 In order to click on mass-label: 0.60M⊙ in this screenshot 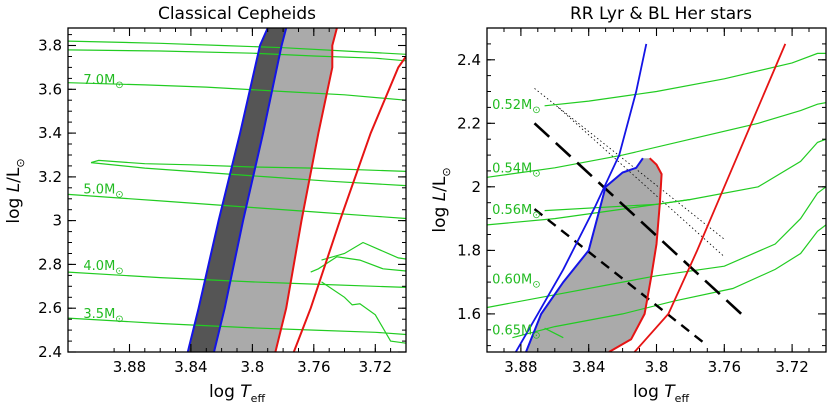, I will do `click(516, 282)`.